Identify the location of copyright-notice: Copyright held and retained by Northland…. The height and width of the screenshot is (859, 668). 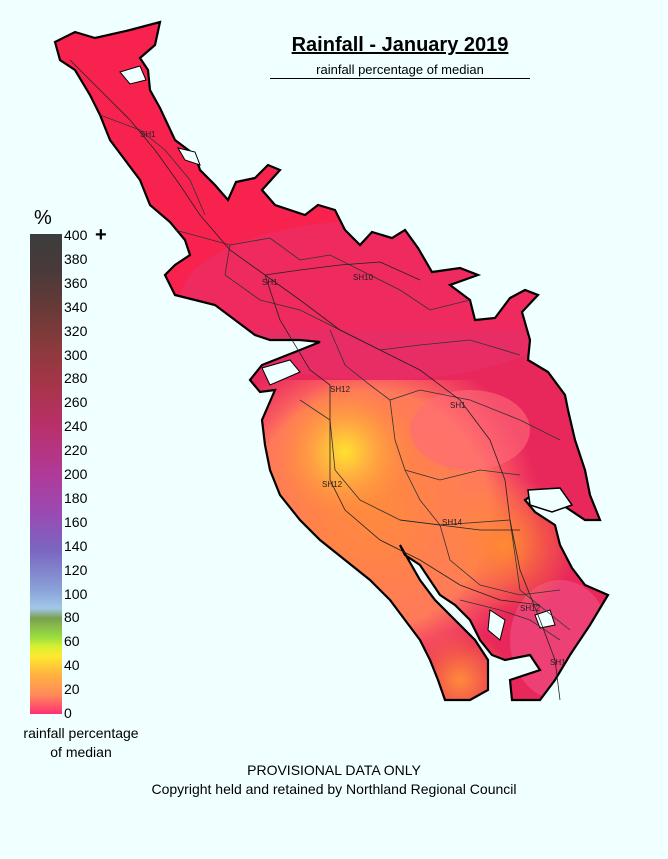
(334, 789).